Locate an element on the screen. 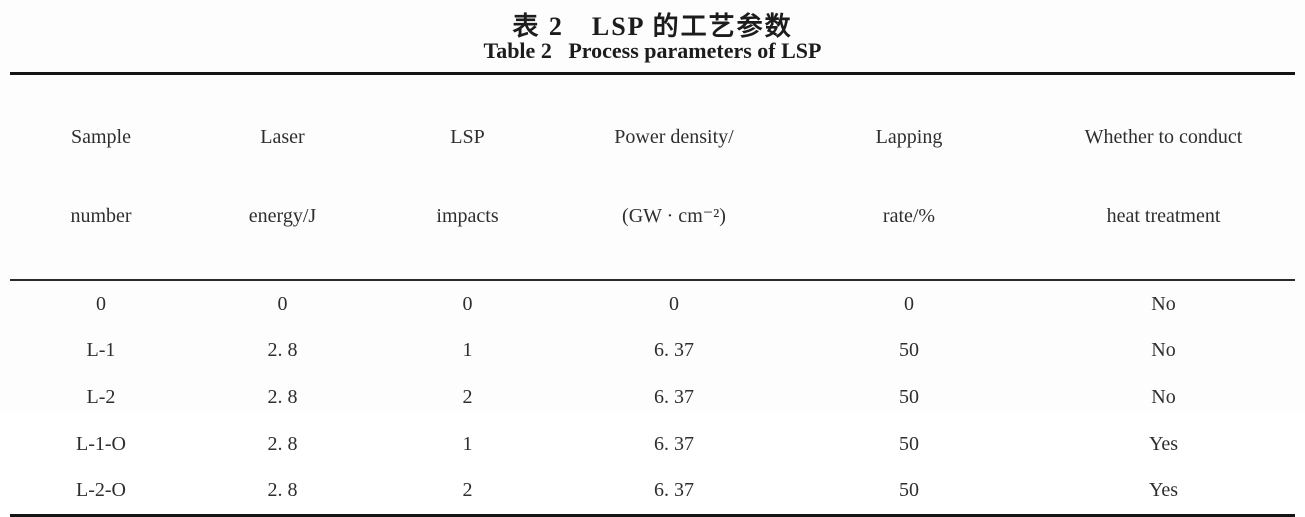  table-row: L-2 2. 8 2 6. 37 50 No is located at coordinates (652, 397).